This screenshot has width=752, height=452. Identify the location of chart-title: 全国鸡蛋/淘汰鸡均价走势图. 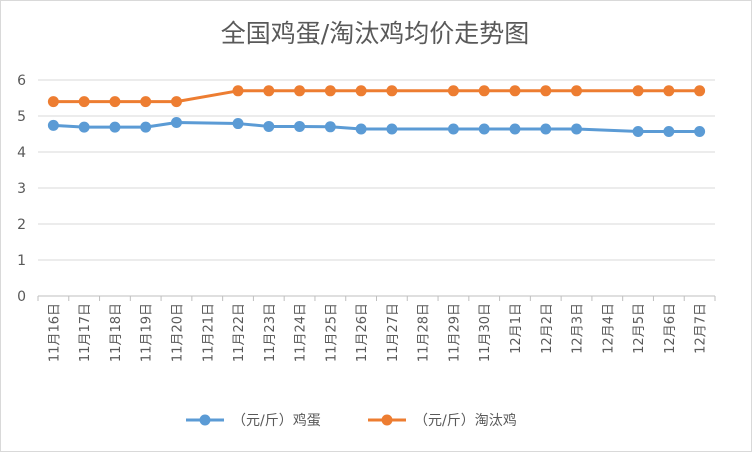
(375, 33).